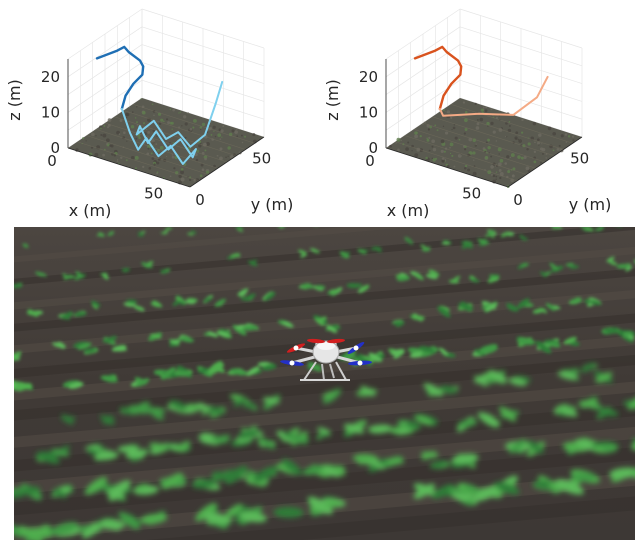 Image resolution: width=635 pixels, height=540 pixels. What do you see at coordinates (326, 359) in the screenshot?
I see `drone` at bounding box center [326, 359].